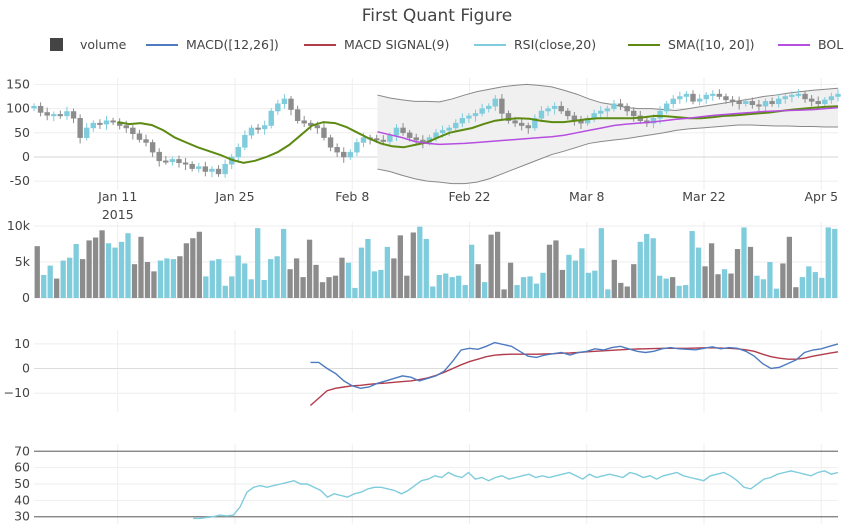 This screenshot has width=852, height=528. What do you see at coordinates (26, 156) in the screenshot?
I see `price-tick-label: 0` at bounding box center [26, 156].